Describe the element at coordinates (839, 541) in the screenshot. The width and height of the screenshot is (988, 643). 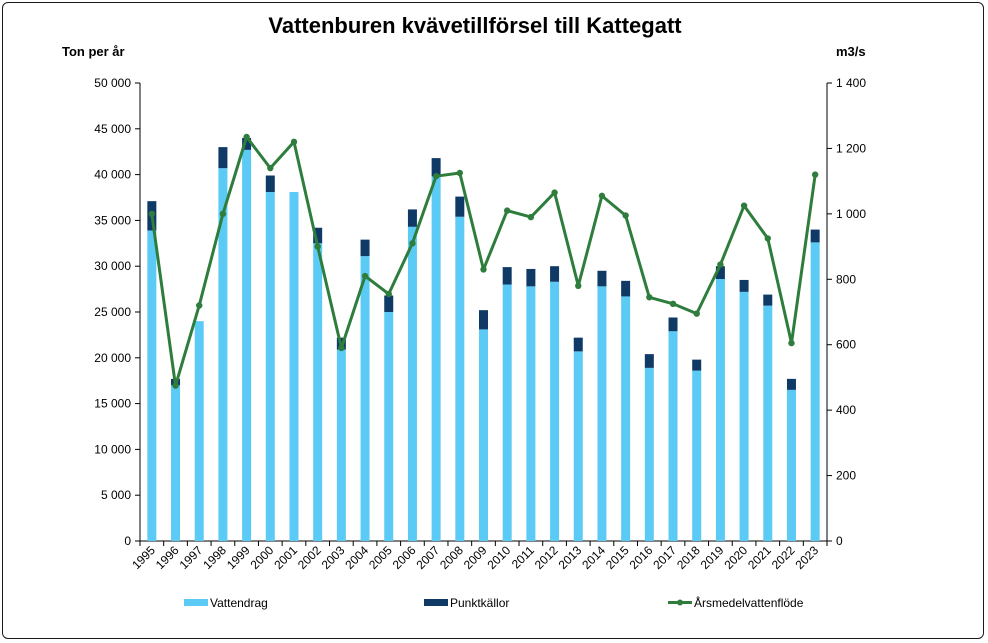
I see `y-right-tick-label: 0` at that location.